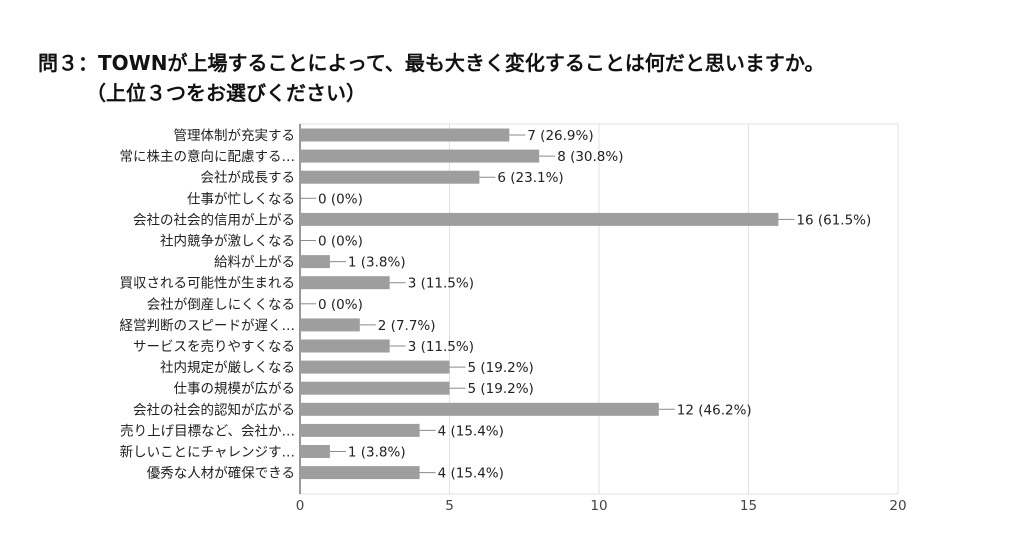  Describe the element at coordinates (227, 368) in the screenshot. I see `category-label: 社内規定が厳しくなる` at that location.